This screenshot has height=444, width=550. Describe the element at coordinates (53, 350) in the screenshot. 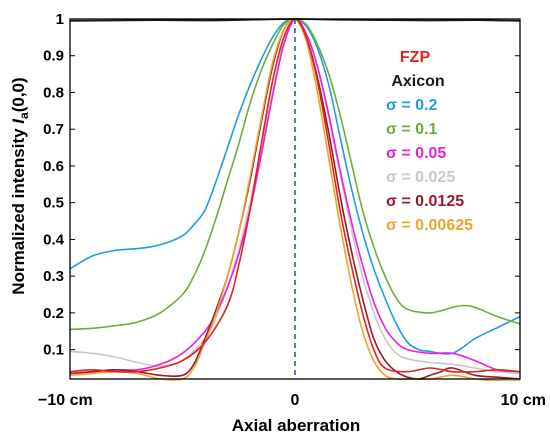

I see `y-tick-label: 0.1` at that location.